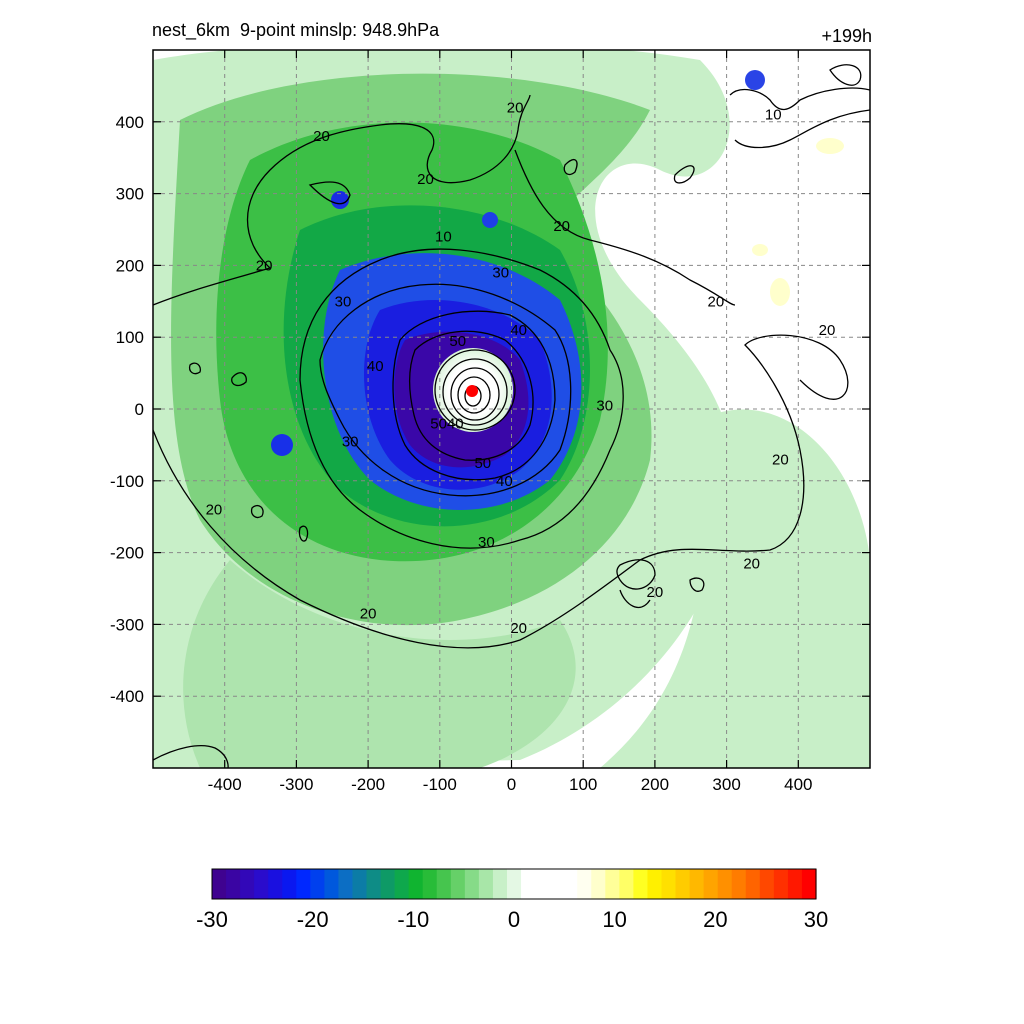 This screenshot has width=1024, height=1024. Describe the element at coordinates (313, 919) in the screenshot. I see `colorbar-tick-label: -20` at that location.